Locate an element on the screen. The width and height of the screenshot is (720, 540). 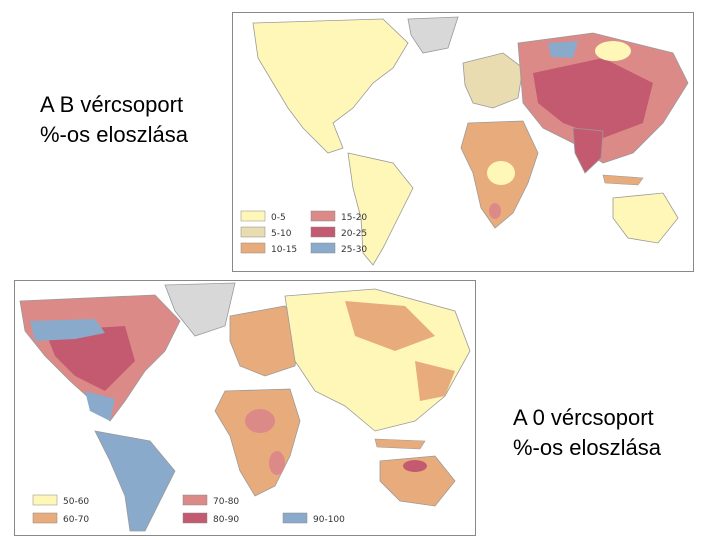
africa-red is located at coordinates (495, 211).